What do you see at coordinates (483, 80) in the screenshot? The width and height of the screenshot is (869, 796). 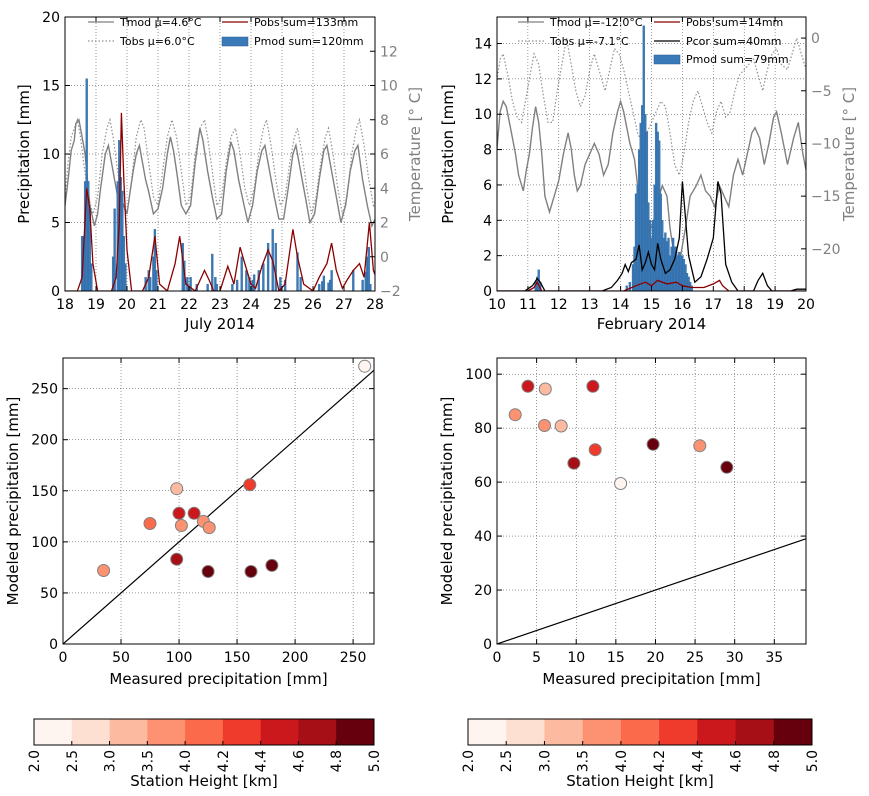 I see `y-tick-label: 12` at bounding box center [483, 80].